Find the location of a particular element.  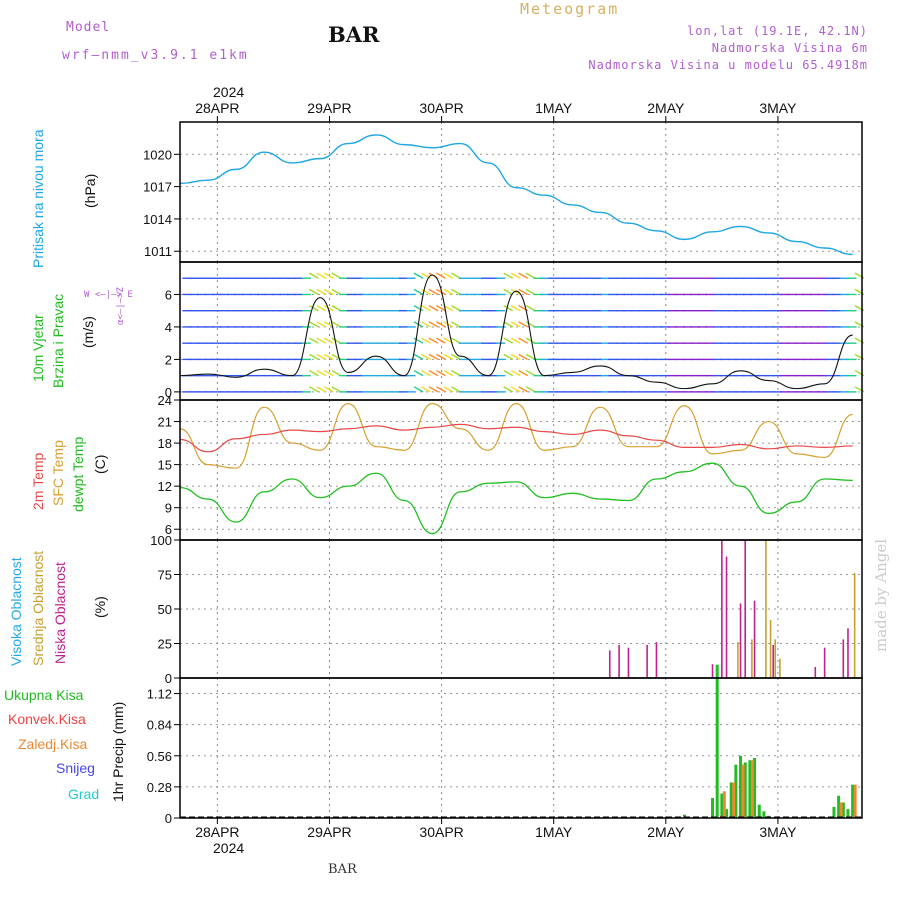

temp-tick-label: 6 is located at coordinates (168, 529).